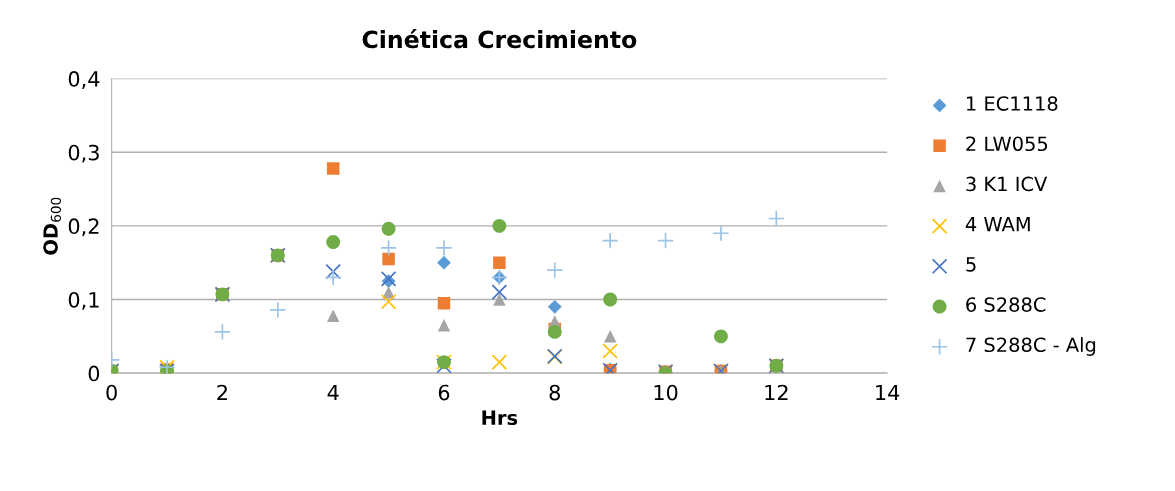 The image size is (1175, 491). What do you see at coordinates (94, 373) in the screenshot?
I see `y-tick-label: 0` at bounding box center [94, 373].